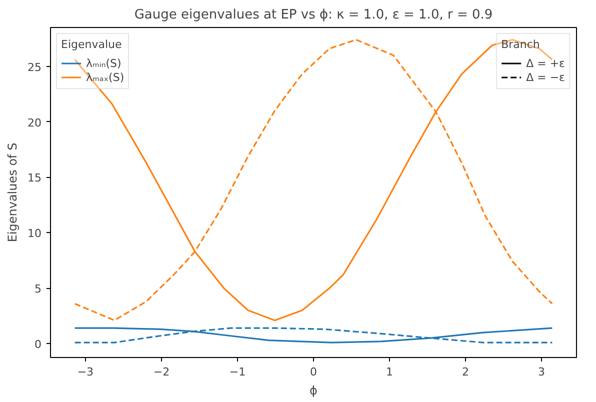 This screenshot has width=596, height=402. Describe the element at coordinates (545, 77) in the screenshot. I see `annotation: Δ = −ε` at that location.